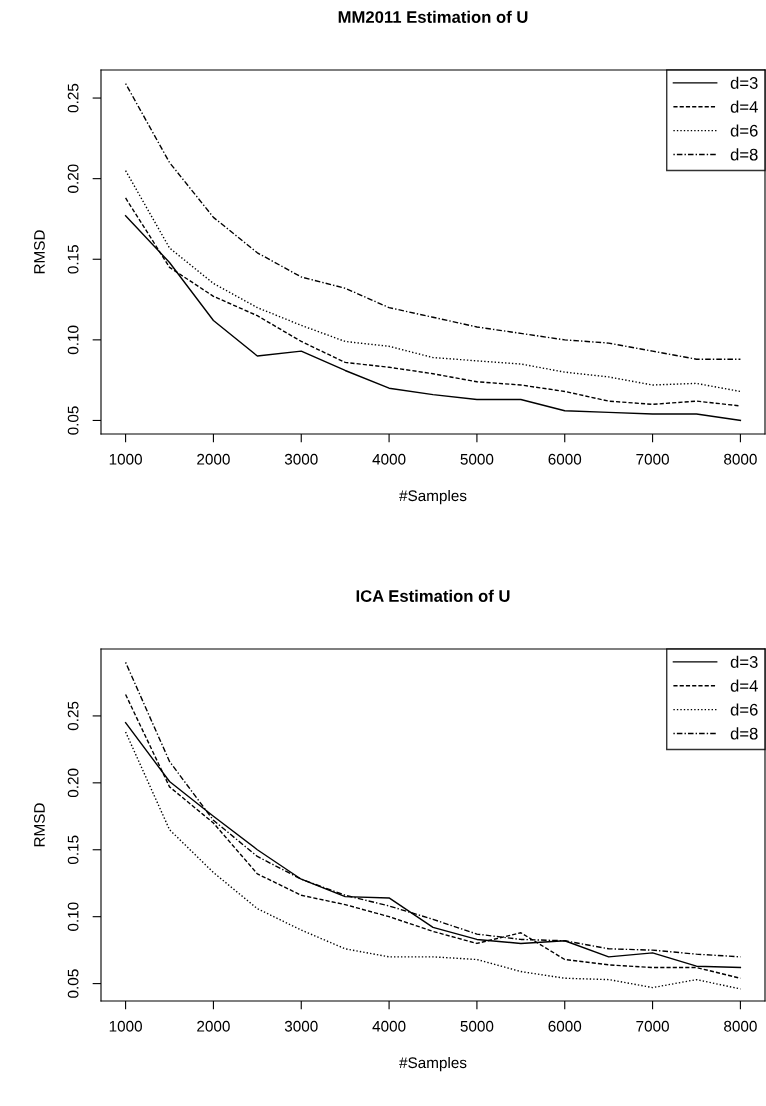 This screenshot has height=1106, width=766. I want to click on chart-title: MM2011 Estimation of U, so click(433, 16).